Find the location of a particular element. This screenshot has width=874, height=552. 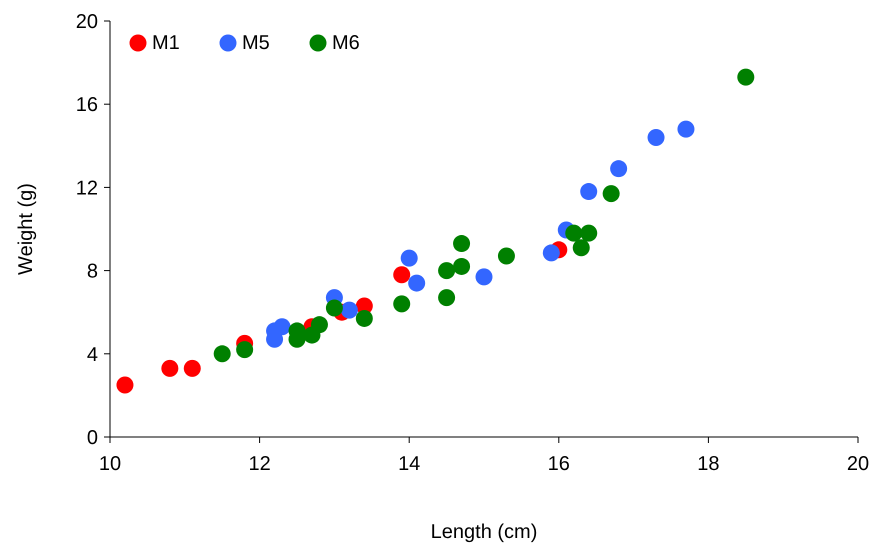

x-tick-label: 10 is located at coordinates (110, 464).